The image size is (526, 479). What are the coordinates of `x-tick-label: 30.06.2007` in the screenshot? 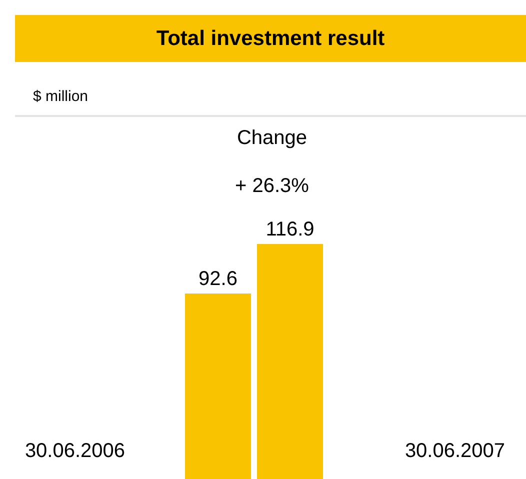 It's located at (455, 451).